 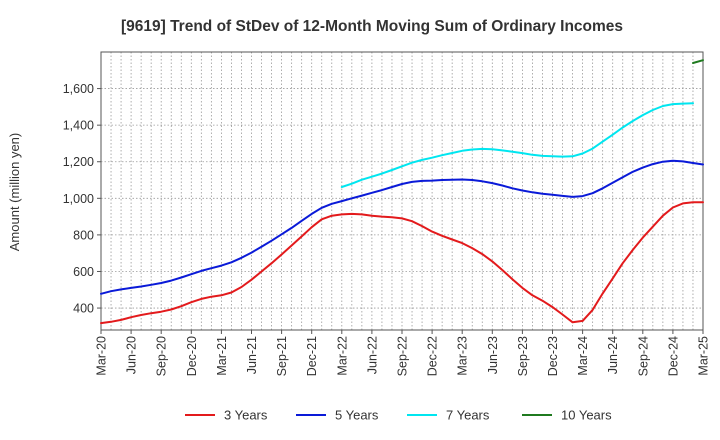 I want to click on x-tick-label: Jun-23, so click(x=493, y=355).